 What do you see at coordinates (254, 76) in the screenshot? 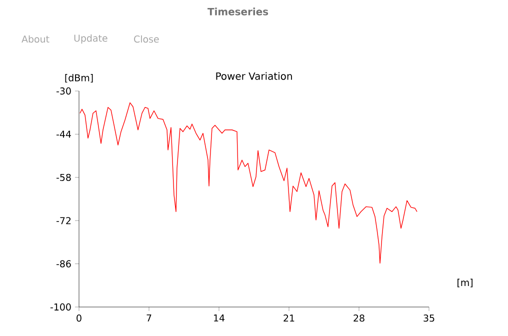
I see `chart-title: Power Variation` at bounding box center [254, 76].